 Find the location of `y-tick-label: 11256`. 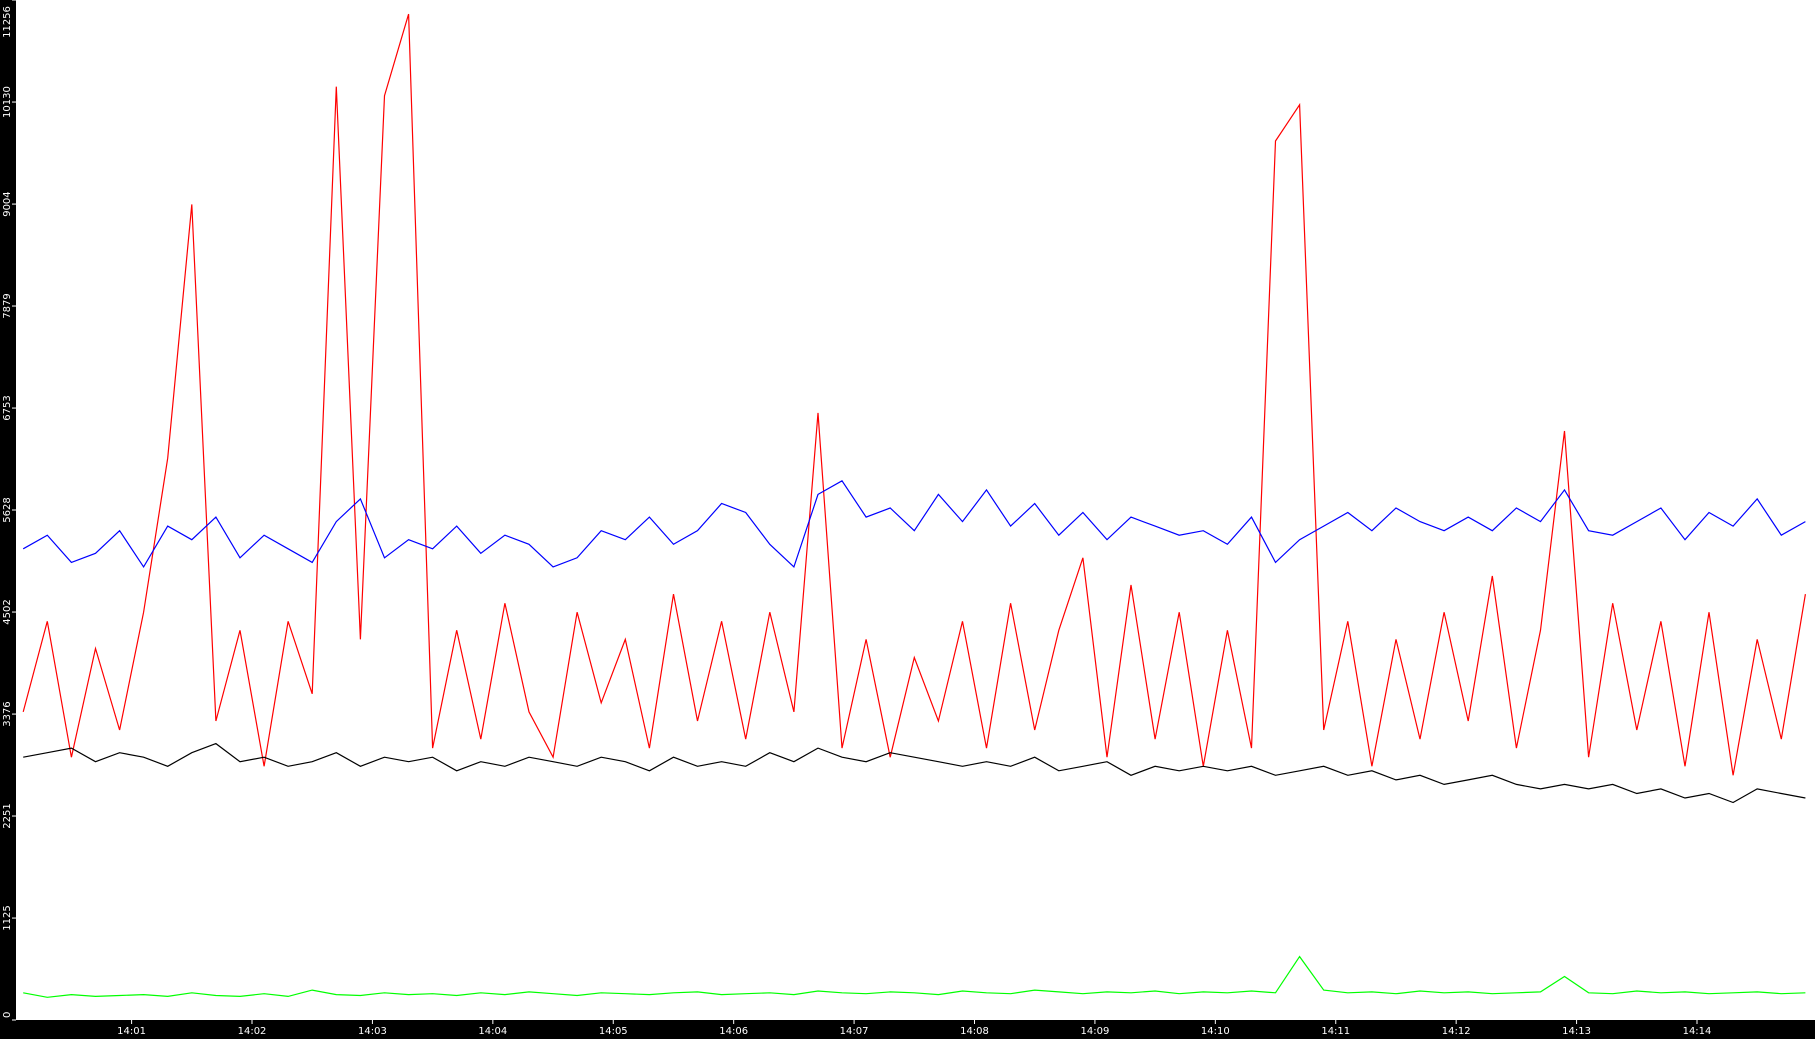

y-tick-label: 11256 is located at coordinates (7, 22).